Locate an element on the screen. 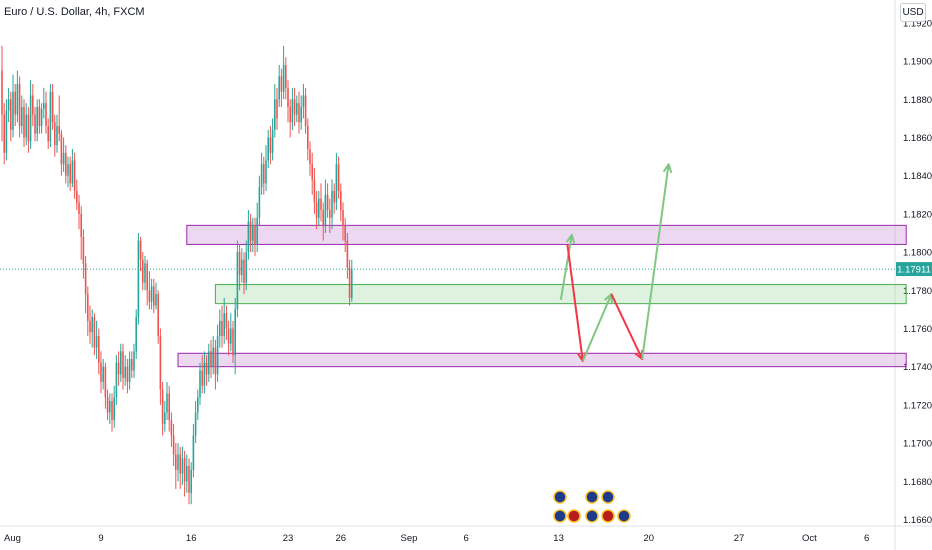 This screenshot has height=550, width=932. last-price-label: 1.17911 is located at coordinates (914, 270).